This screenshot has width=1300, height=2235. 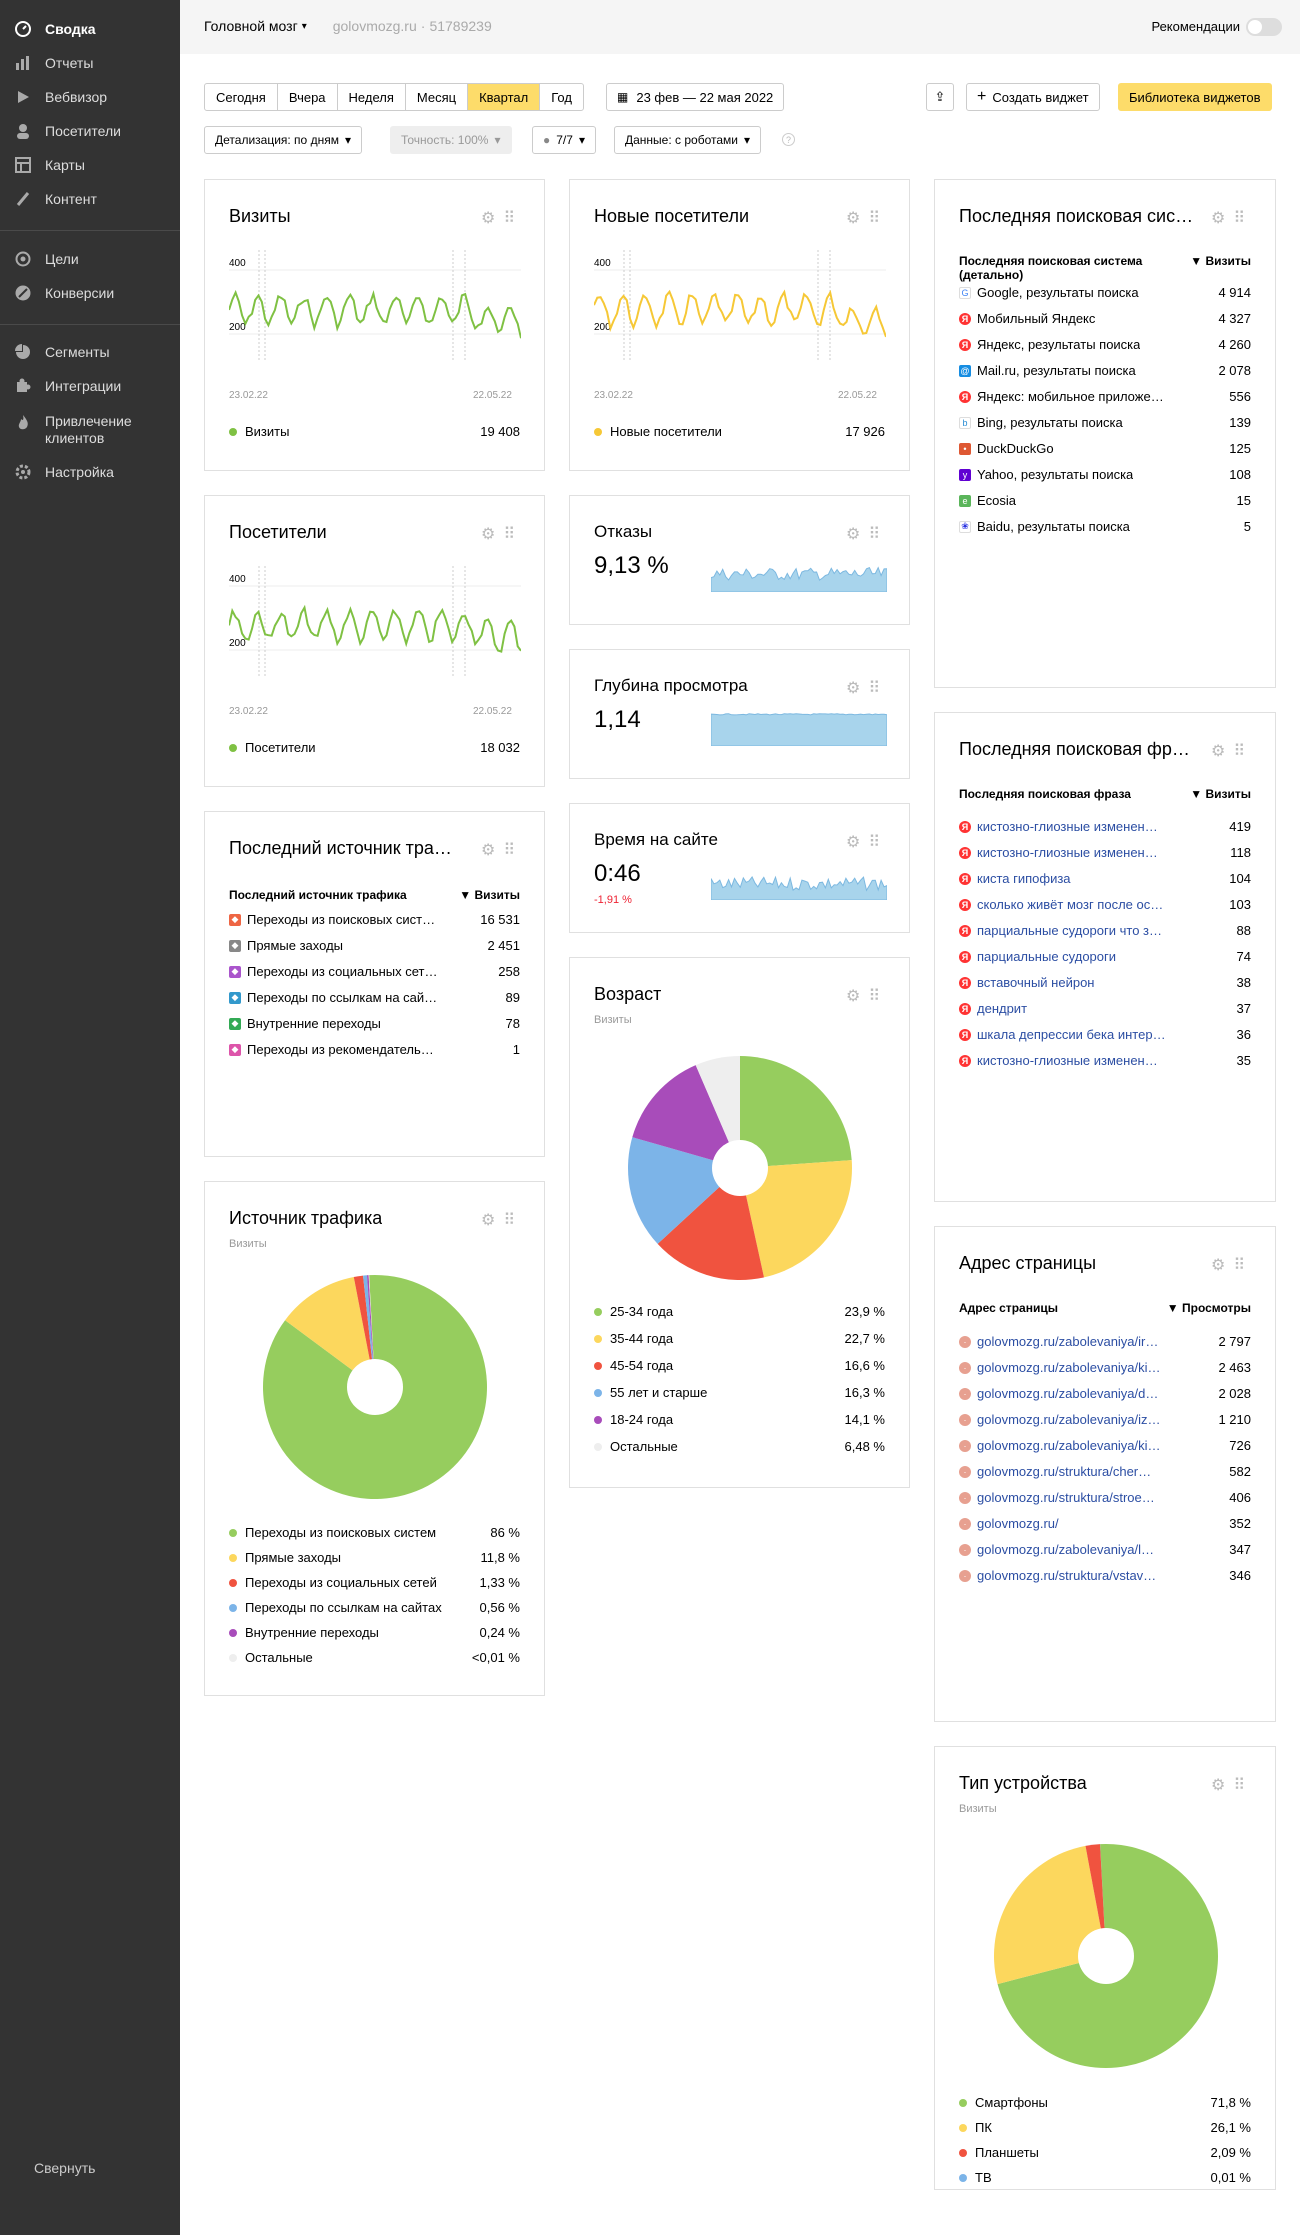 What do you see at coordinates (1105, 448) in the screenshot?
I see `table-row: • DuckDuckGo 125` at bounding box center [1105, 448].